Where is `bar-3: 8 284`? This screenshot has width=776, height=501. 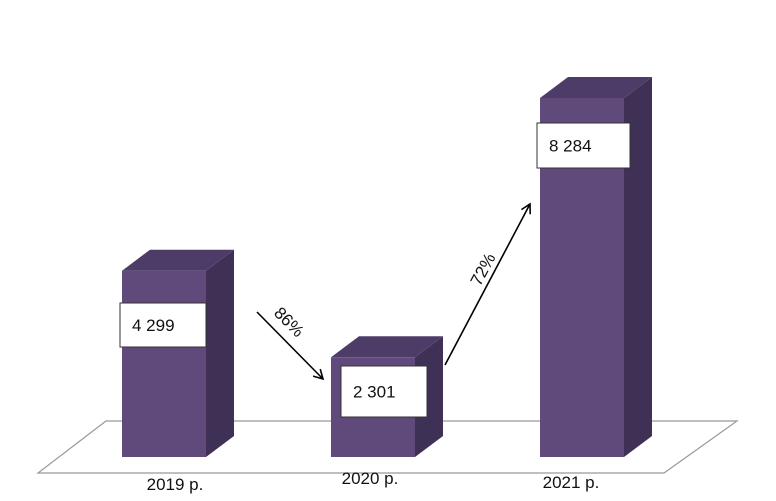
bar-3: 8 284 is located at coordinates (594, 267).